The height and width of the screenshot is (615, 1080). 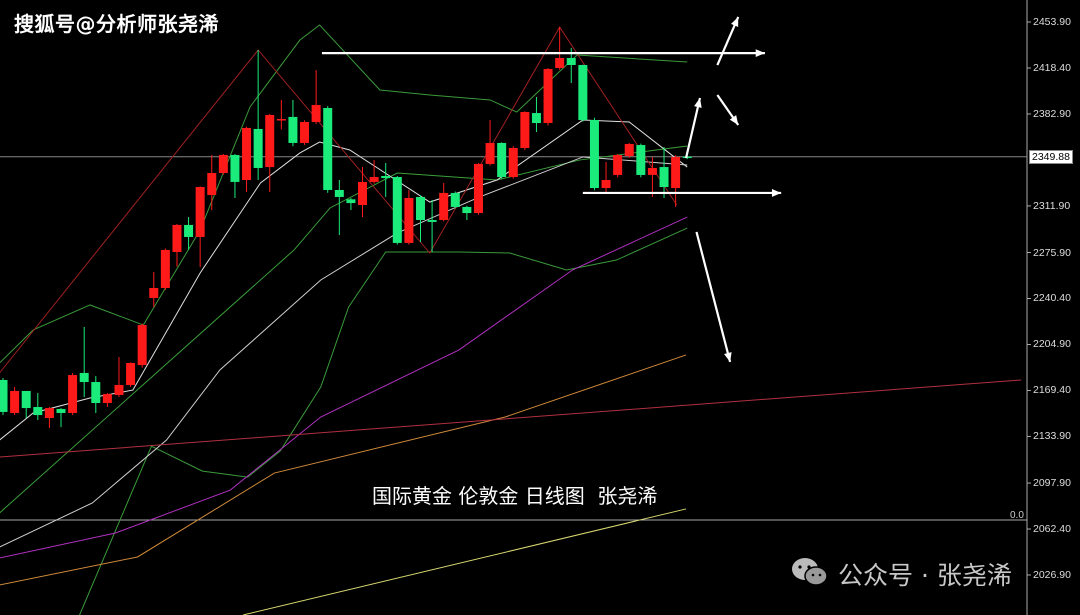 What do you see at coordinates (925, 575) in the screenshot?
I see `watermark: 公众号 · 张尧浠` at bounding box center [925, 575].